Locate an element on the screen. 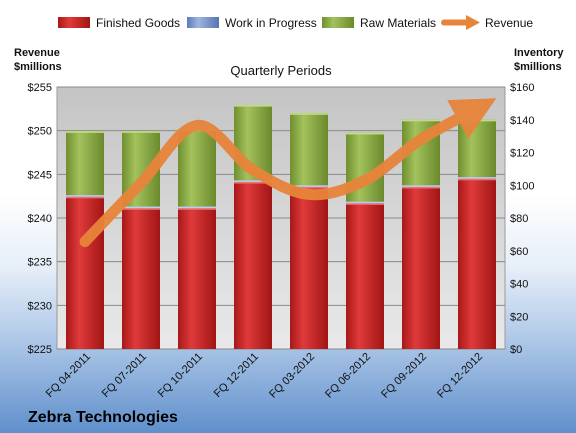  legend-swatch-work-in-progress is located at coordinates (203, 22).